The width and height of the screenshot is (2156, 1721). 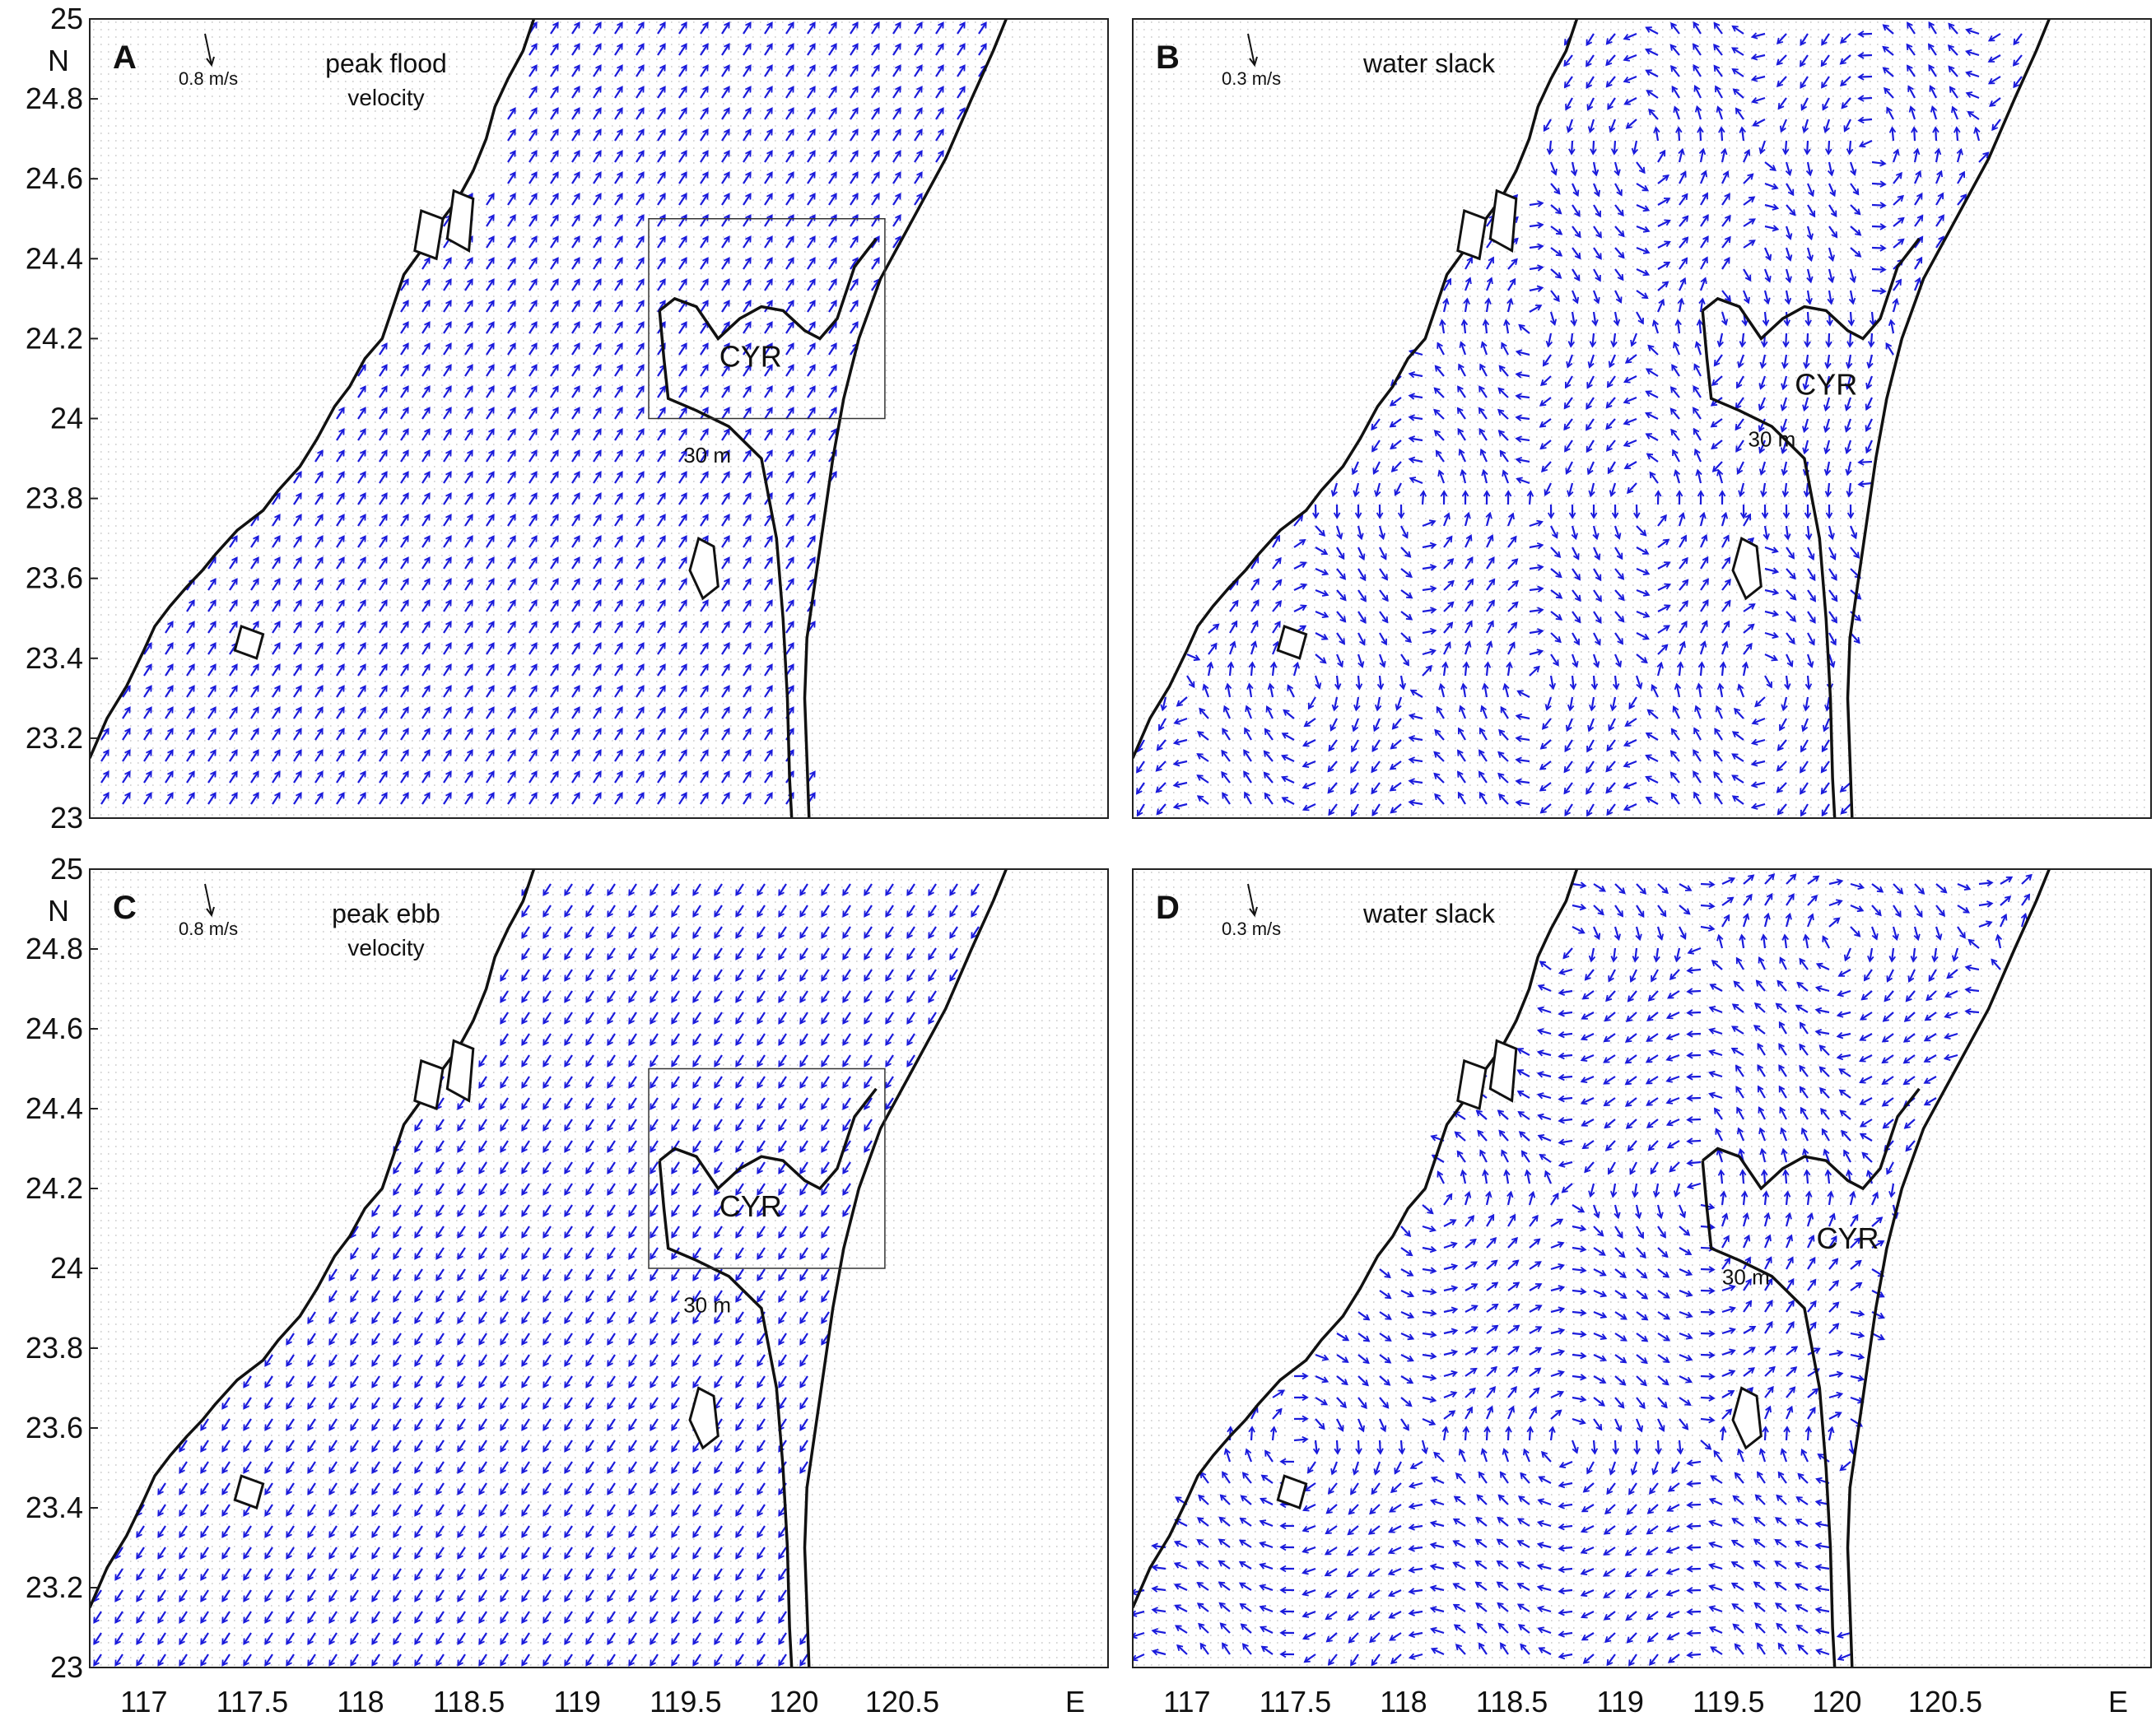 What do you see at coordinates (1168, 58) in the screenshot?
I see `panel-letter: B` at bounding box center [1168, 58].